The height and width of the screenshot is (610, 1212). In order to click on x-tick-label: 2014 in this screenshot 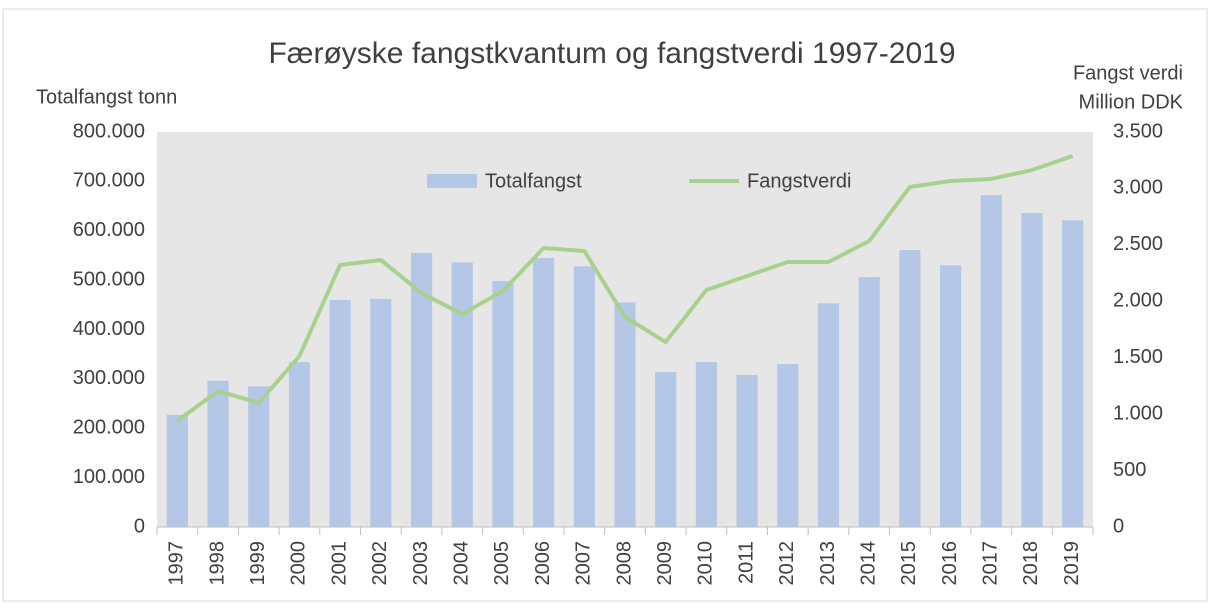, I will do `click(868, 563)`.